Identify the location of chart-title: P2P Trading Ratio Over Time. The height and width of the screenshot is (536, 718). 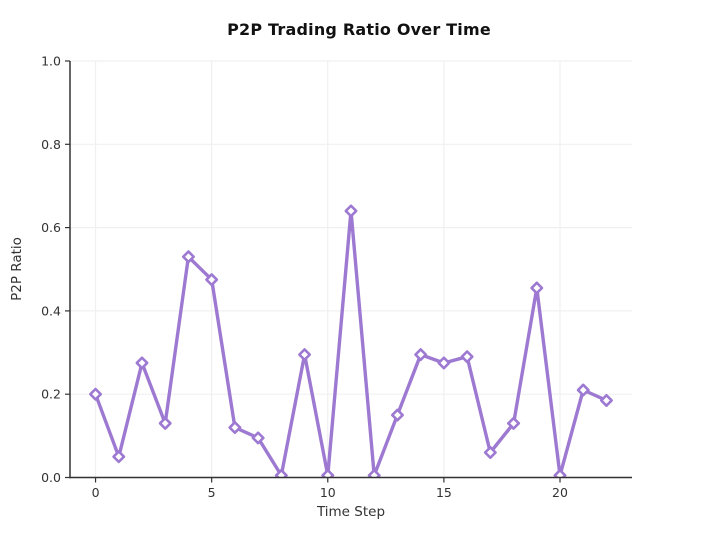
(359, 29).